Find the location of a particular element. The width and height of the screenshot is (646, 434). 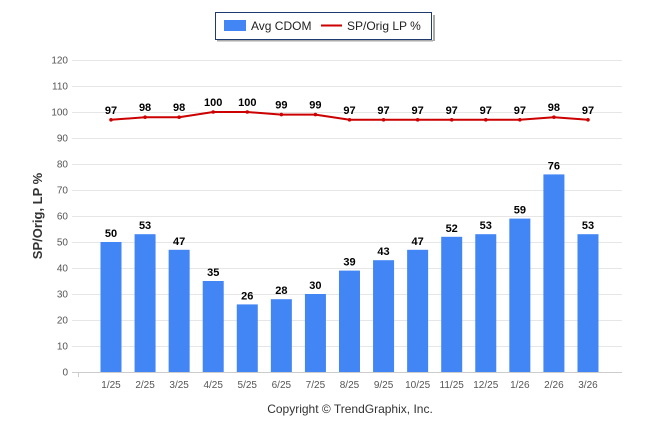

y-tick-label: 100 is located at coordinates (59, 113).